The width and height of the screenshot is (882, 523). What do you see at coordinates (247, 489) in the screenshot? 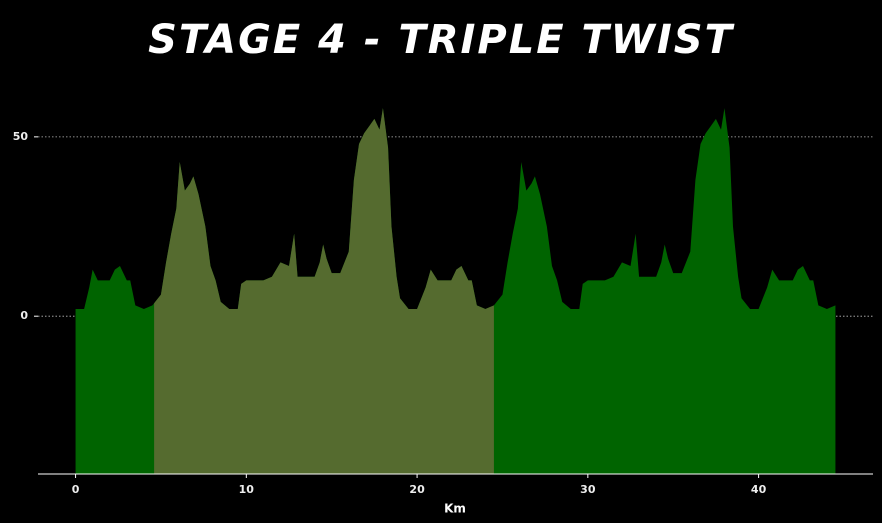
I see `x-tick-label: 10` at bounding box center [247, 489].